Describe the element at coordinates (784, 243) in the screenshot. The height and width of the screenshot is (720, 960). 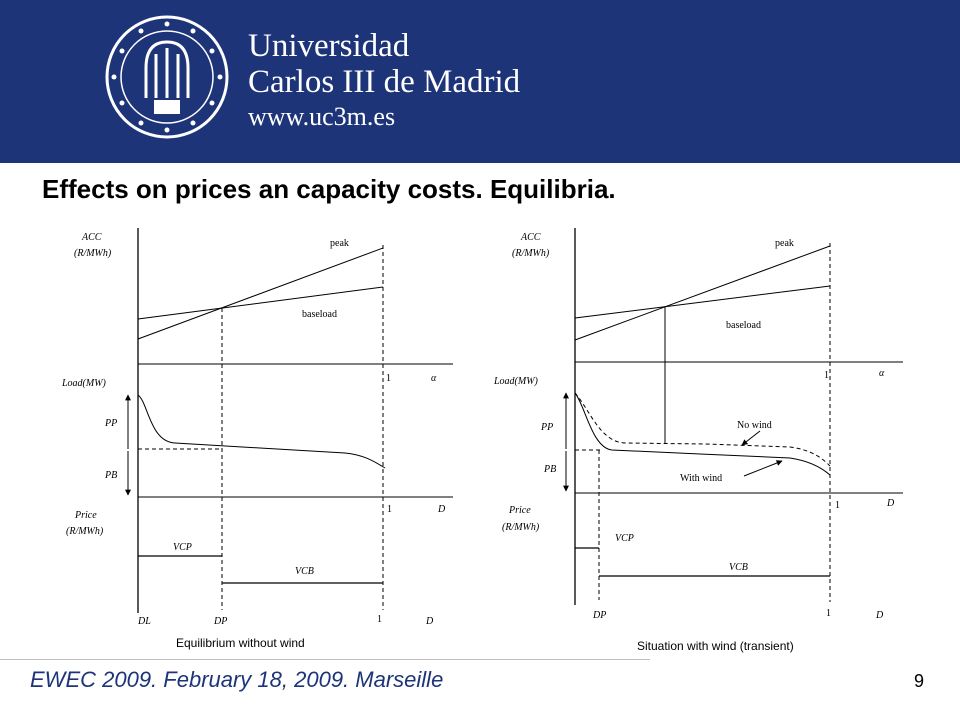
I see `right-peak-label: peak` at that location.